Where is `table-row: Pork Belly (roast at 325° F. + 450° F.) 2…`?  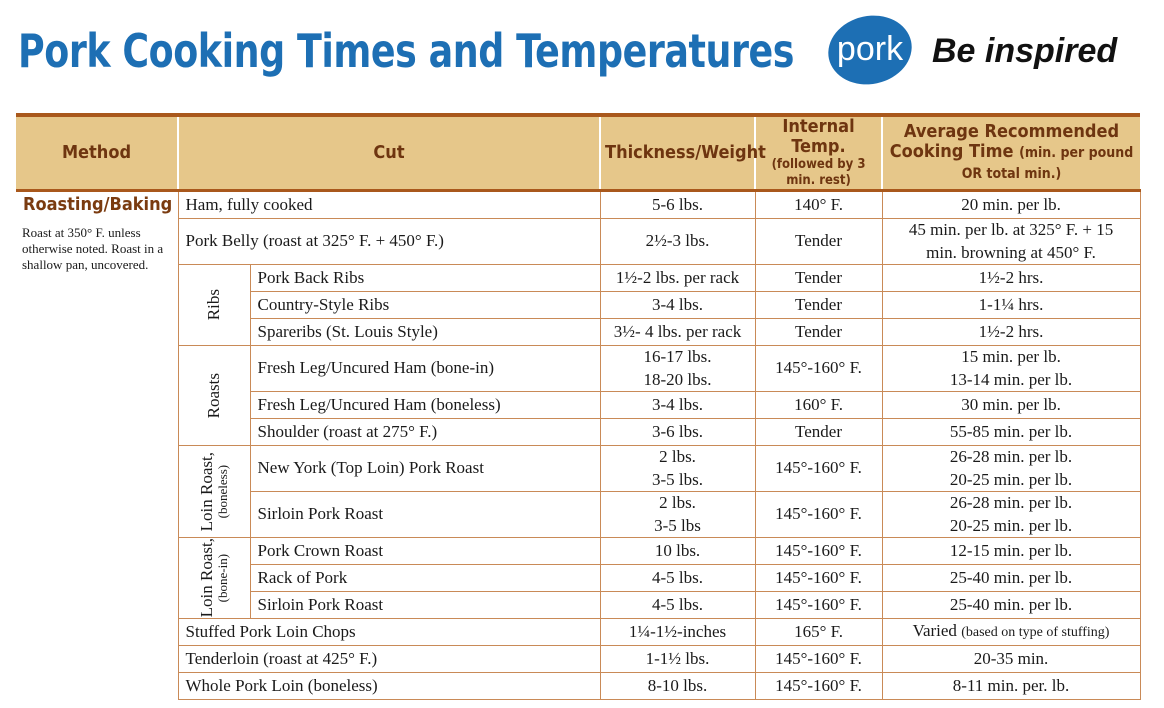 table-row: Pork Belly (roast at 325° F. + 450° F.) 2… is located at coordinates (578, 241).